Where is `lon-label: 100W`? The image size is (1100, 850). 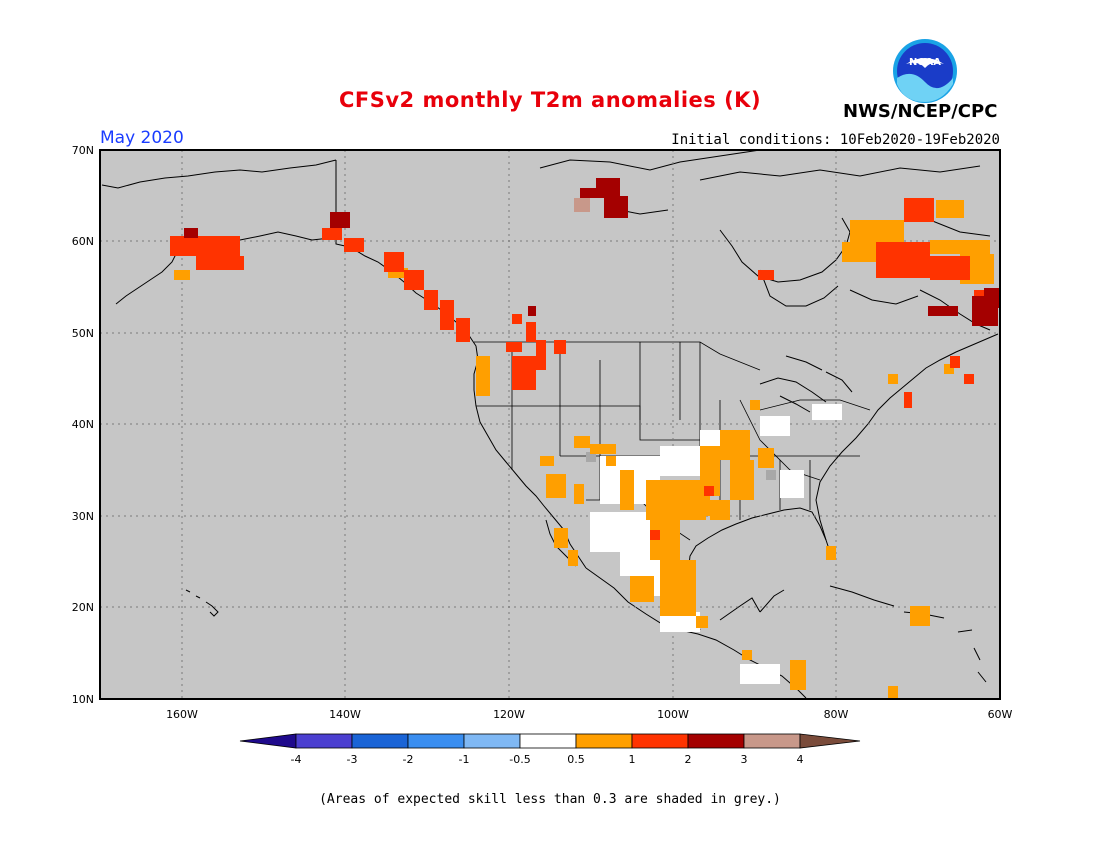
lon-label: 100W is located at coordinates (673, 714).